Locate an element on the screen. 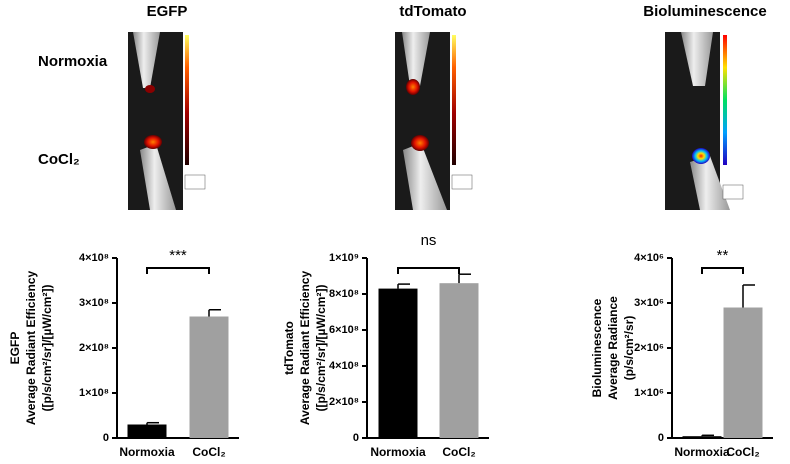  y-axis-label: (p/s/cm²/sr) is located at coordinates (629, 348).